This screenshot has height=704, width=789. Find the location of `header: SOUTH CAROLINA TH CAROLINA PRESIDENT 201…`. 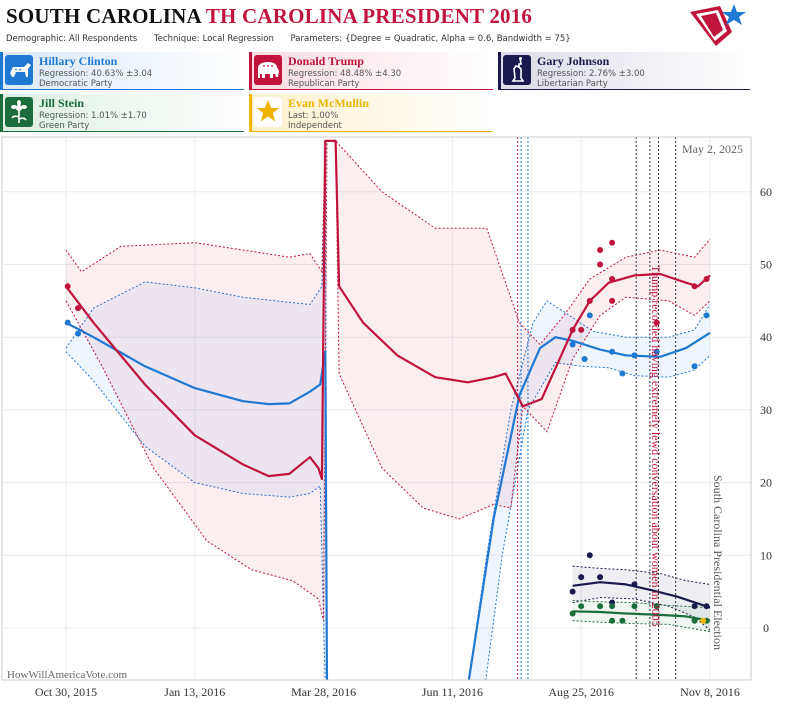

header: SOUTH CAROLINA TH CAROLINA PRESIDENT 201… is located at coordinates (394, 24).